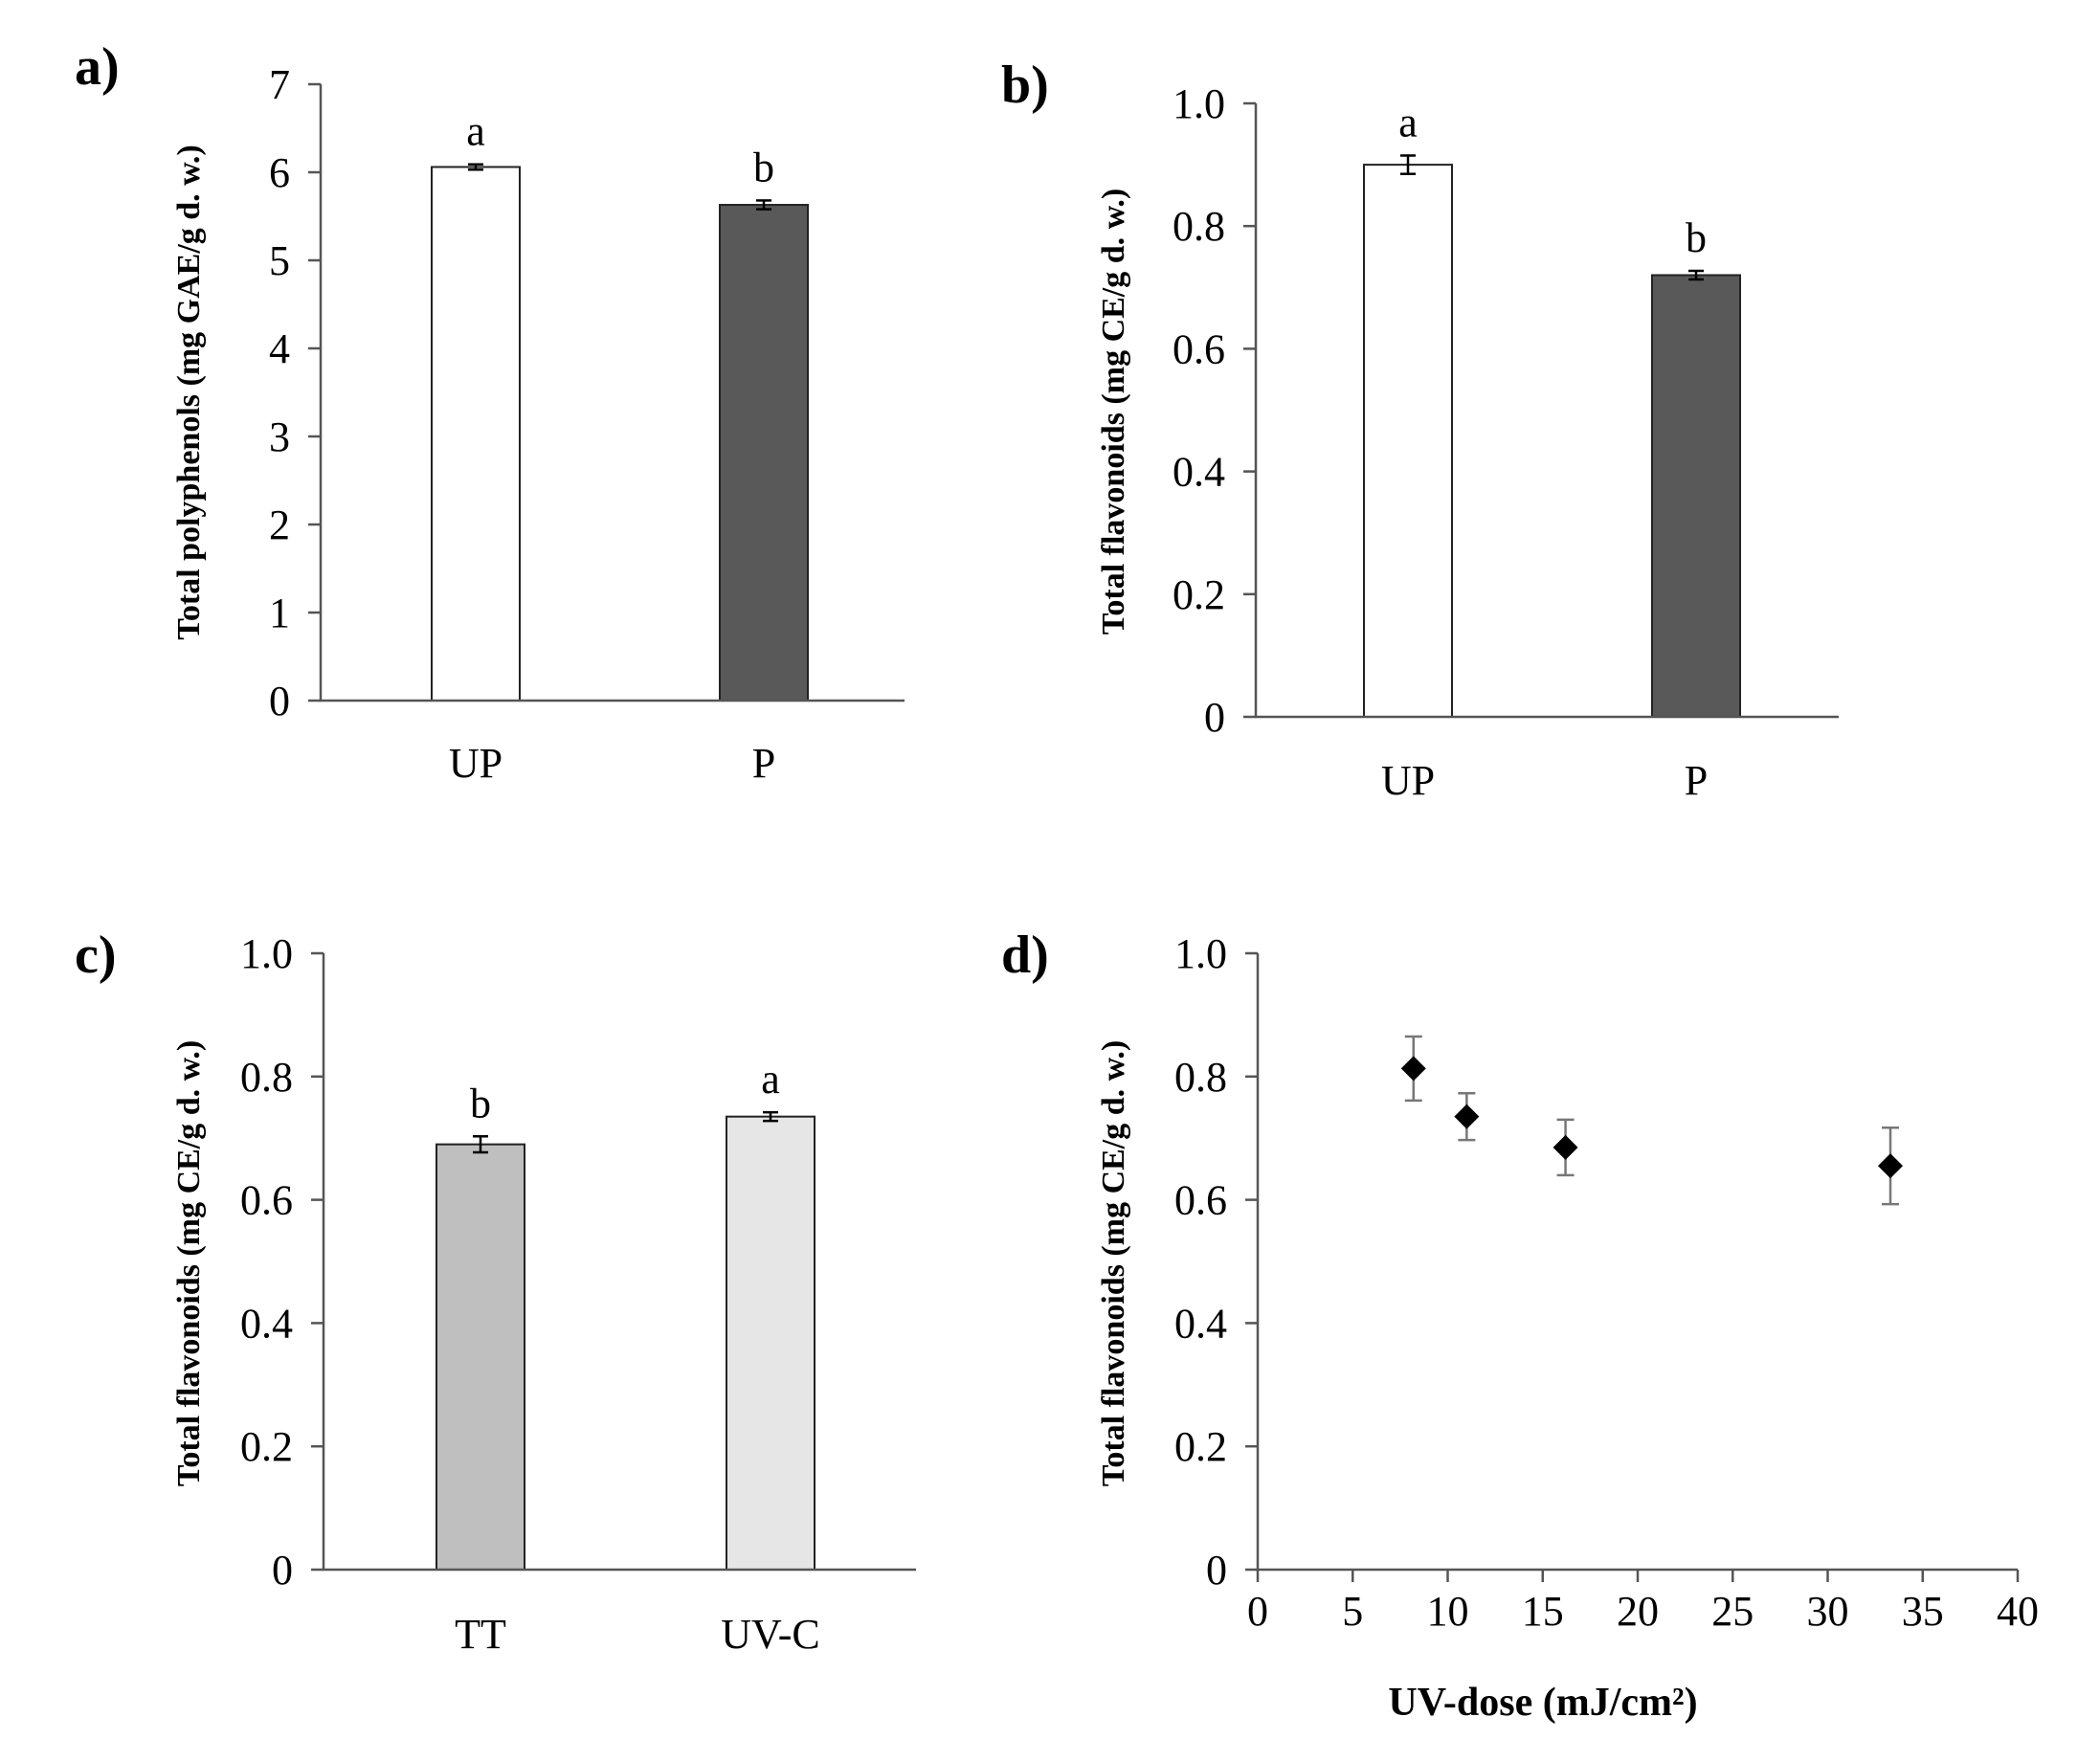 This screenshot has width=2100, height=1740. What do you see at coordinates (1216, 1570) in the screenshot?
I see `panel-d-y-tick-label: 0` at bounding box center [1216, 1570].